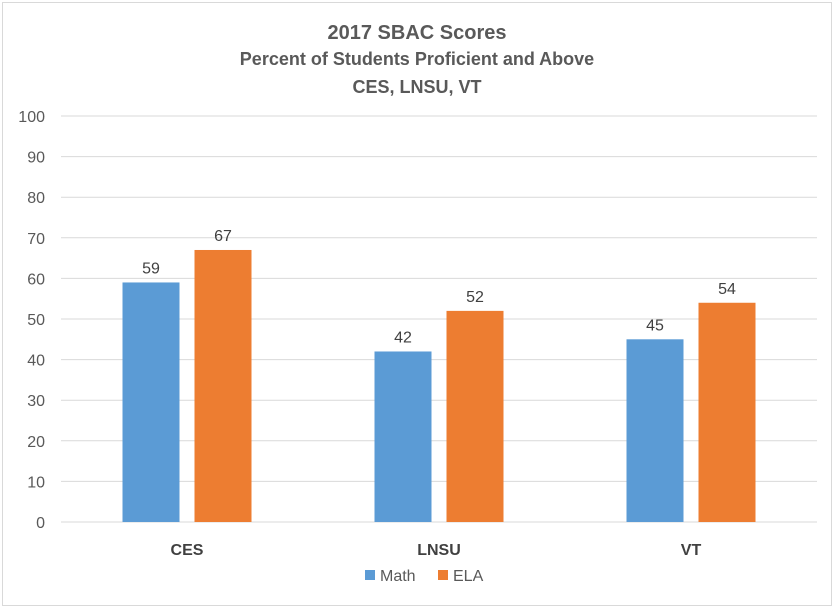  I want to click on legend-swatch-math, so click(370, 575).